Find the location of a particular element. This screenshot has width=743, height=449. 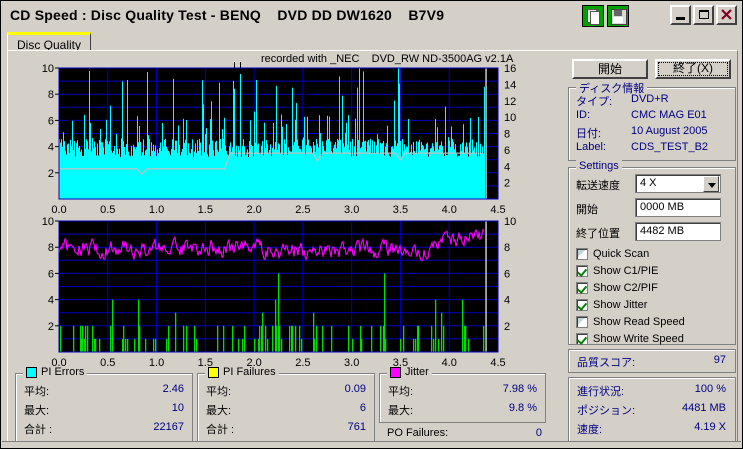

svg-text: 4.0 is located at coordinates (449, 362).